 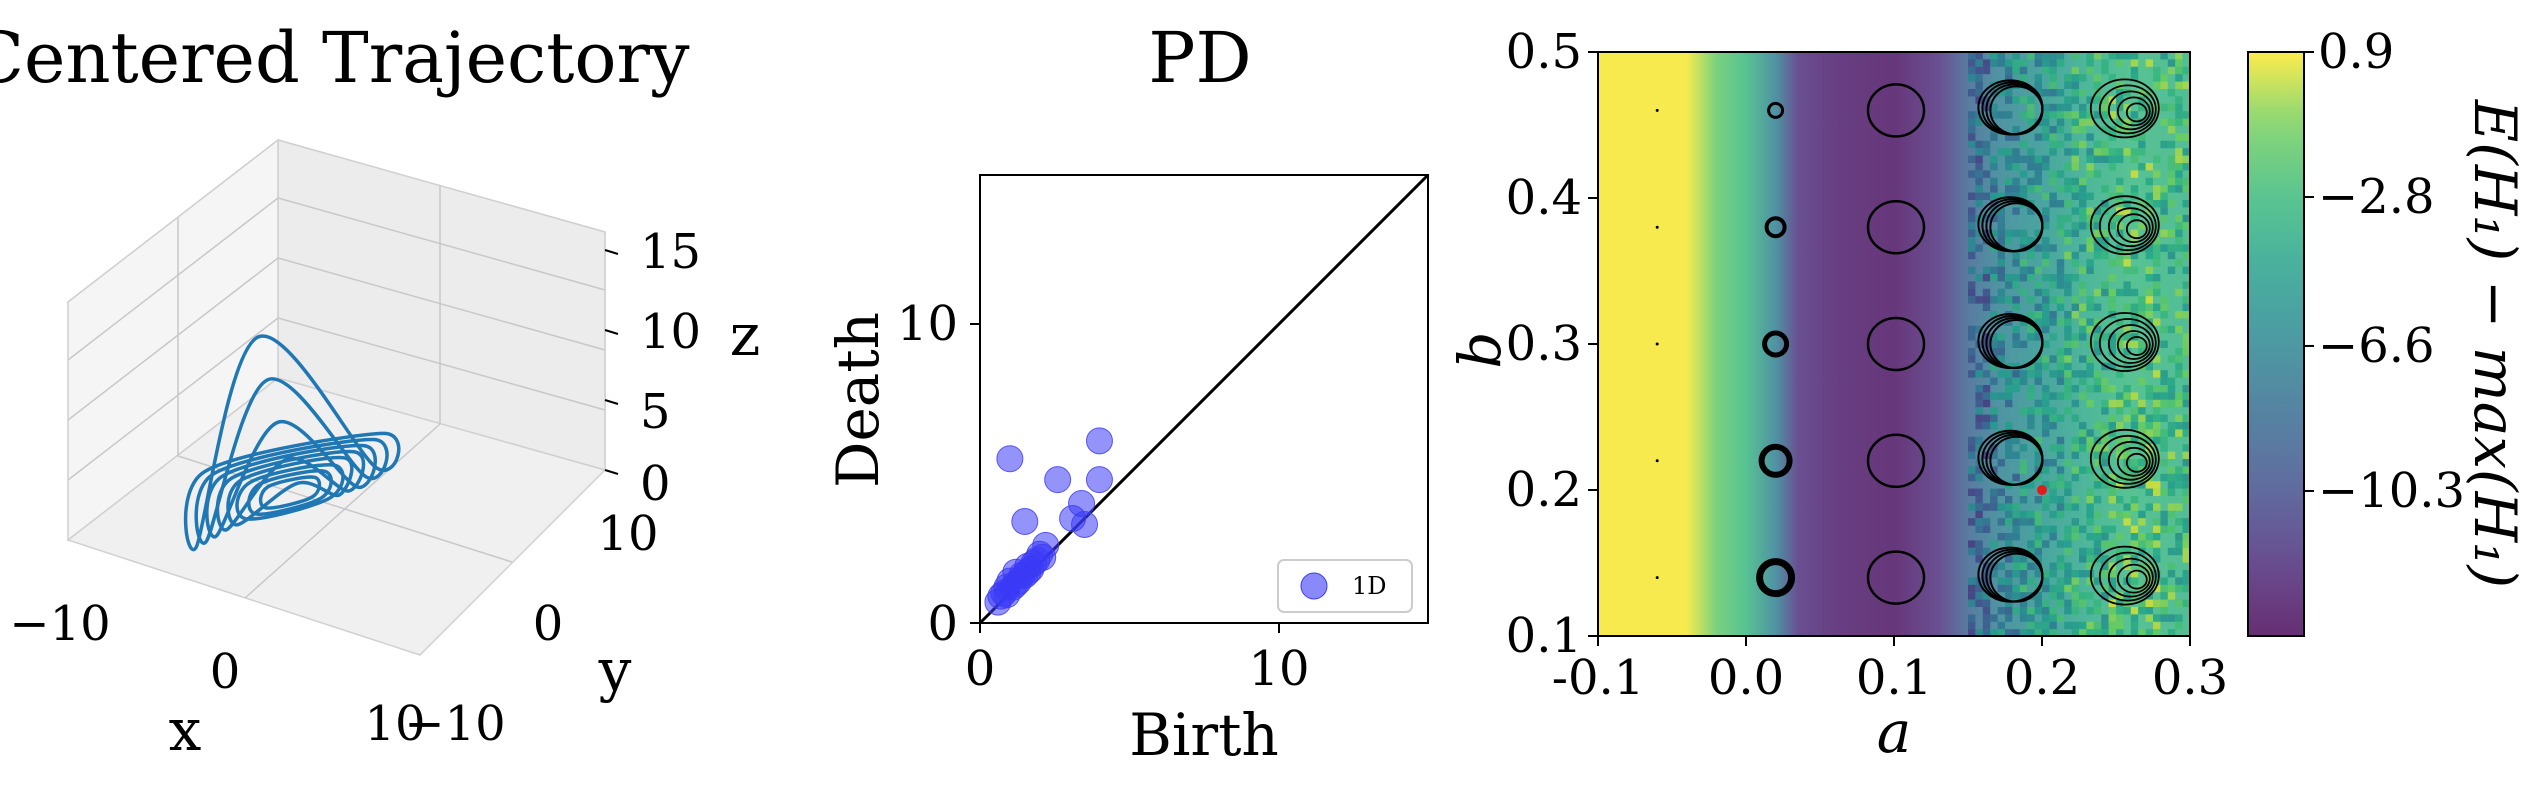 What do you see at coordinates (1028, 572) in the screenshot?
I see `pd-point` at bounding box center [1028, 572].